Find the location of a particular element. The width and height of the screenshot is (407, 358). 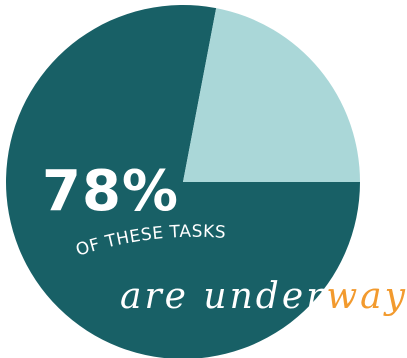

annotation-line-2: are underway! is located at coordinates (263, 296).